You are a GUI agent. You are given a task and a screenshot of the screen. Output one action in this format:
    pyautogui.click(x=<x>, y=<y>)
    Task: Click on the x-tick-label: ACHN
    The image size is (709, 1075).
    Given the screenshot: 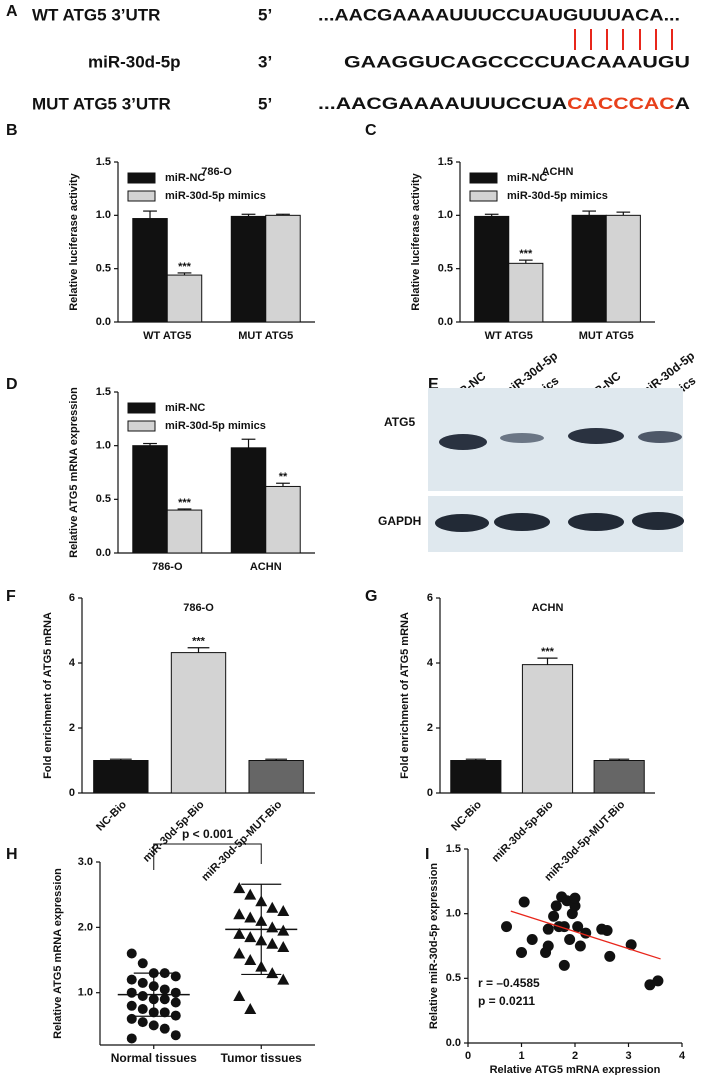 What is the action you would take?
    pyautogui.click(x=266, y=567)
    